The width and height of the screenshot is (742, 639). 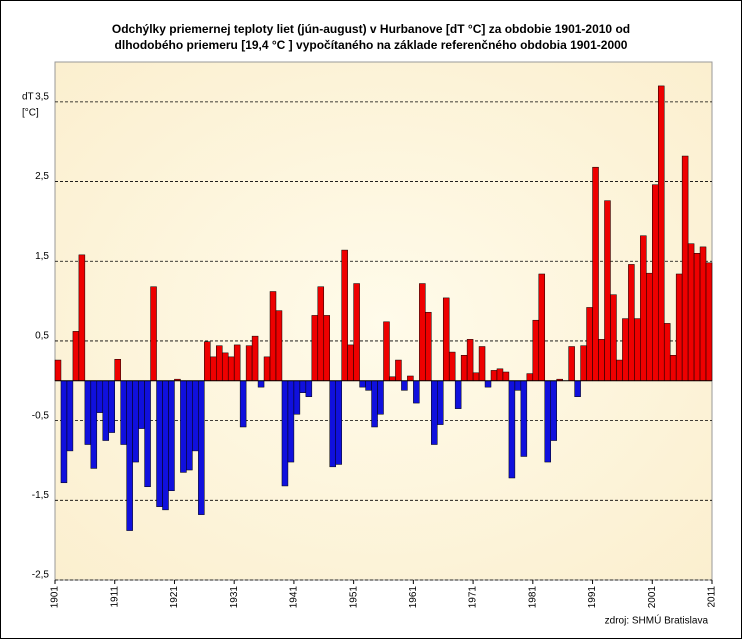 What do you see at coordinates (353, 597) in the screenshot?
I see `x-tick-label: 1951` at bounding box center [353, 597].